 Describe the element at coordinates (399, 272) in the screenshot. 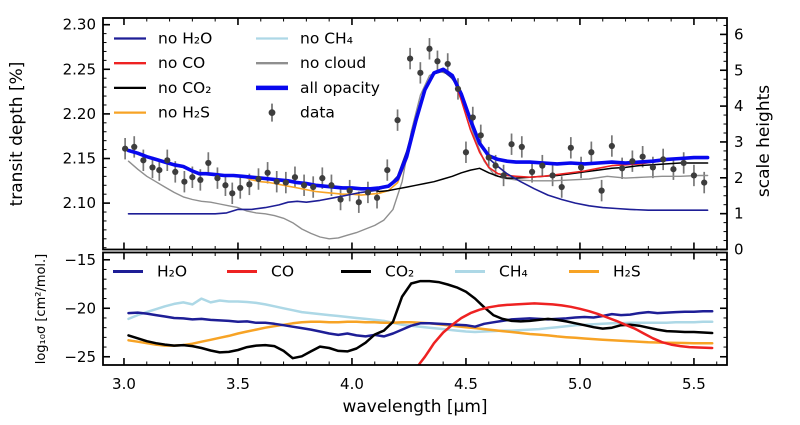

I see `legend-label: CO₂` at that location.